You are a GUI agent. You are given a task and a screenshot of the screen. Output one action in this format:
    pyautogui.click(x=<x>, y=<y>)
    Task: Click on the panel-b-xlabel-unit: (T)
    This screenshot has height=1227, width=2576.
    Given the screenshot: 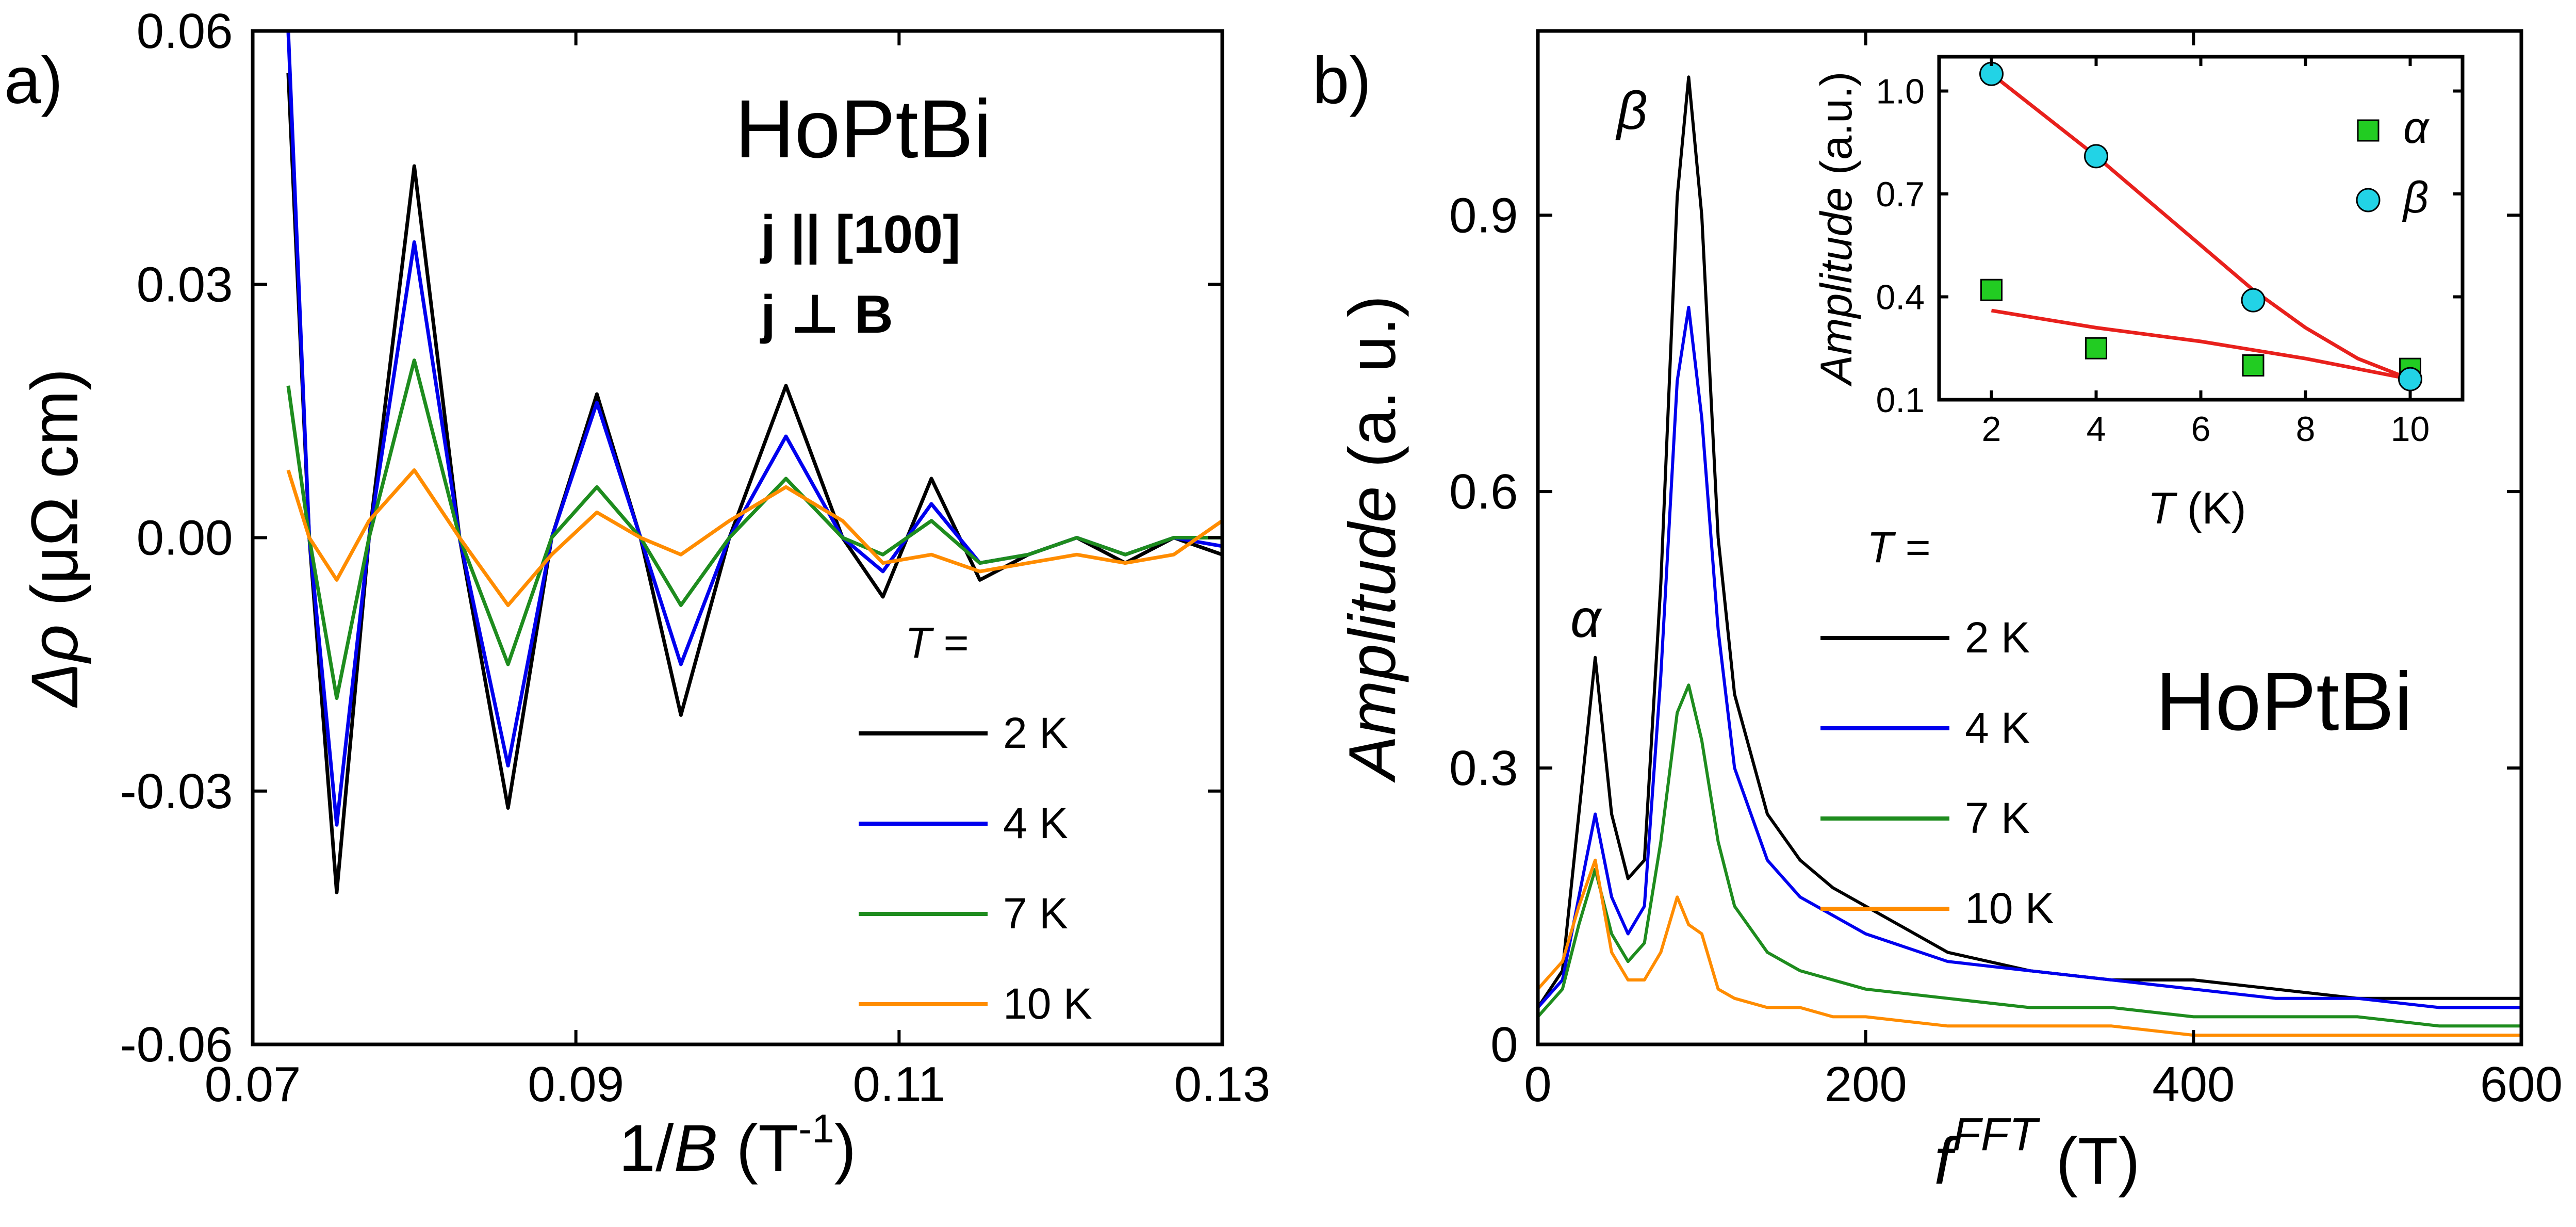 What is the action you would take?
    pyautogui.click(x=2089, y=1161)
    